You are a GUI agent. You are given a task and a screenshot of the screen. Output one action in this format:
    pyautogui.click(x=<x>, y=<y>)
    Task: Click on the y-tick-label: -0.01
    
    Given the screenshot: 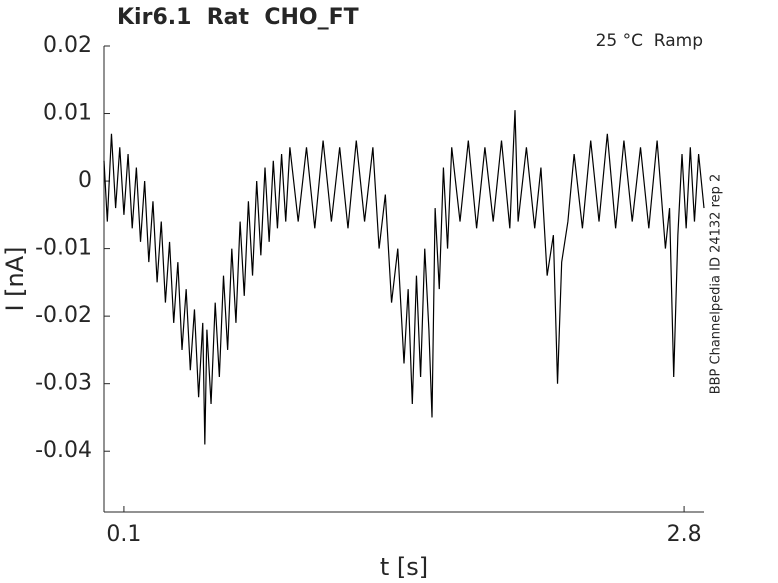 What is the action you would take?
    pyautogui.click(x=63, y=248)
    